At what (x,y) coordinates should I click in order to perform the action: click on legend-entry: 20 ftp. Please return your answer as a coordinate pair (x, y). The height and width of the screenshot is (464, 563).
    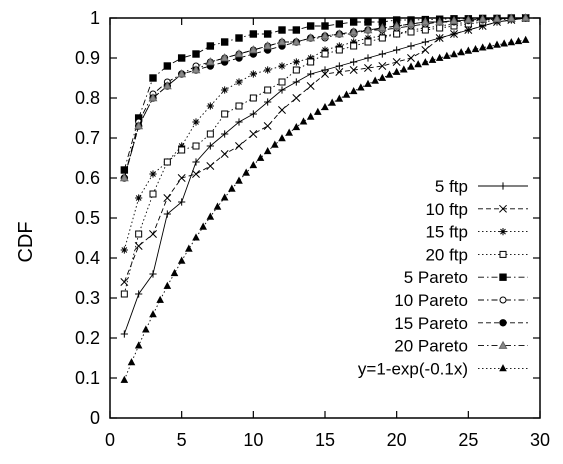
    Looking at the image, I should click on (476, 254).